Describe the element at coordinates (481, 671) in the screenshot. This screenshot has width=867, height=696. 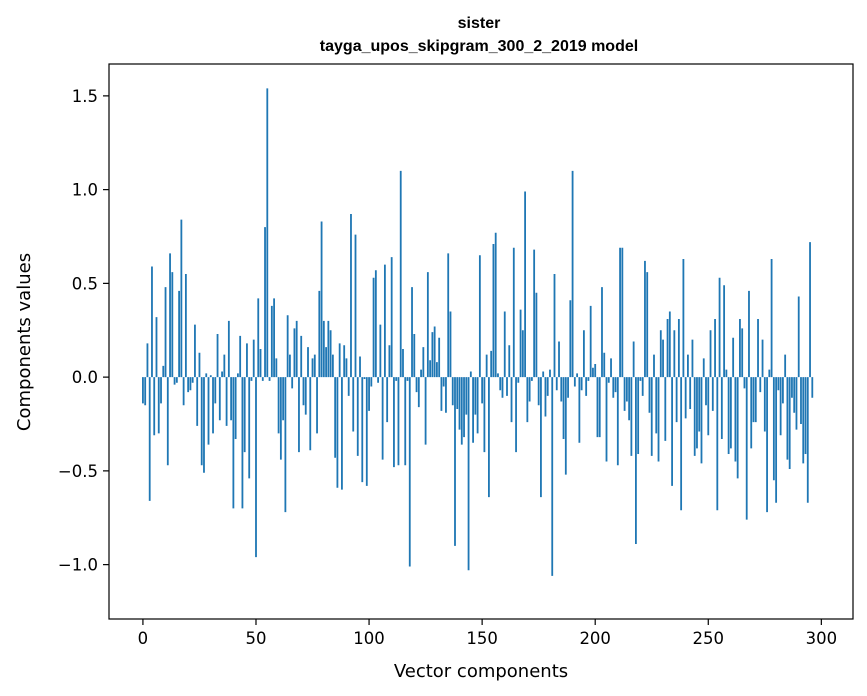
I see `x-axis-label: Vector components` at that location.